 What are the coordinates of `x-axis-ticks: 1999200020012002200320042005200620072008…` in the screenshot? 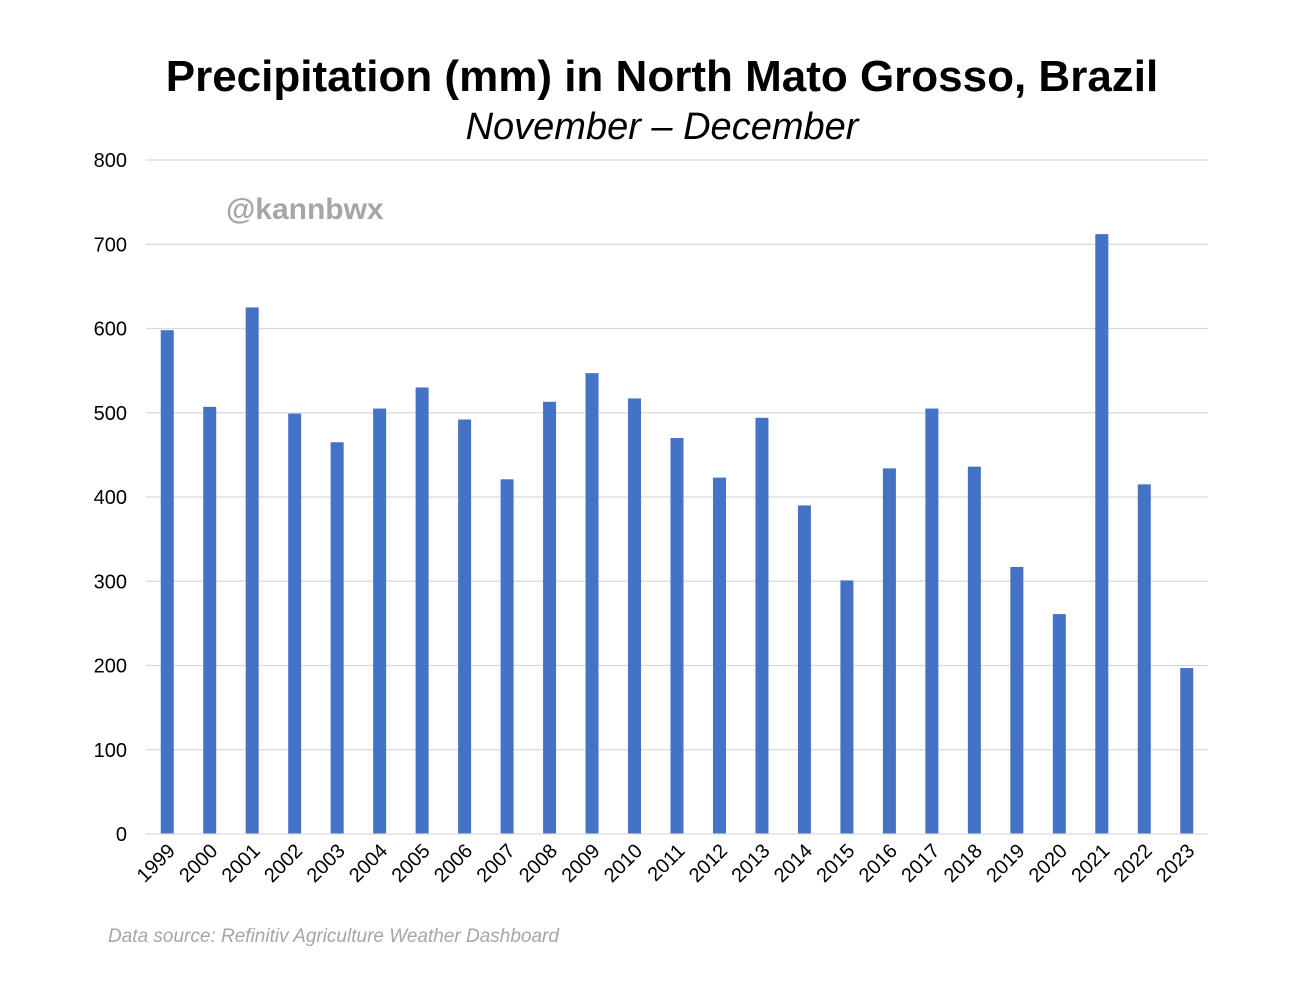 It's located at (666, 863).